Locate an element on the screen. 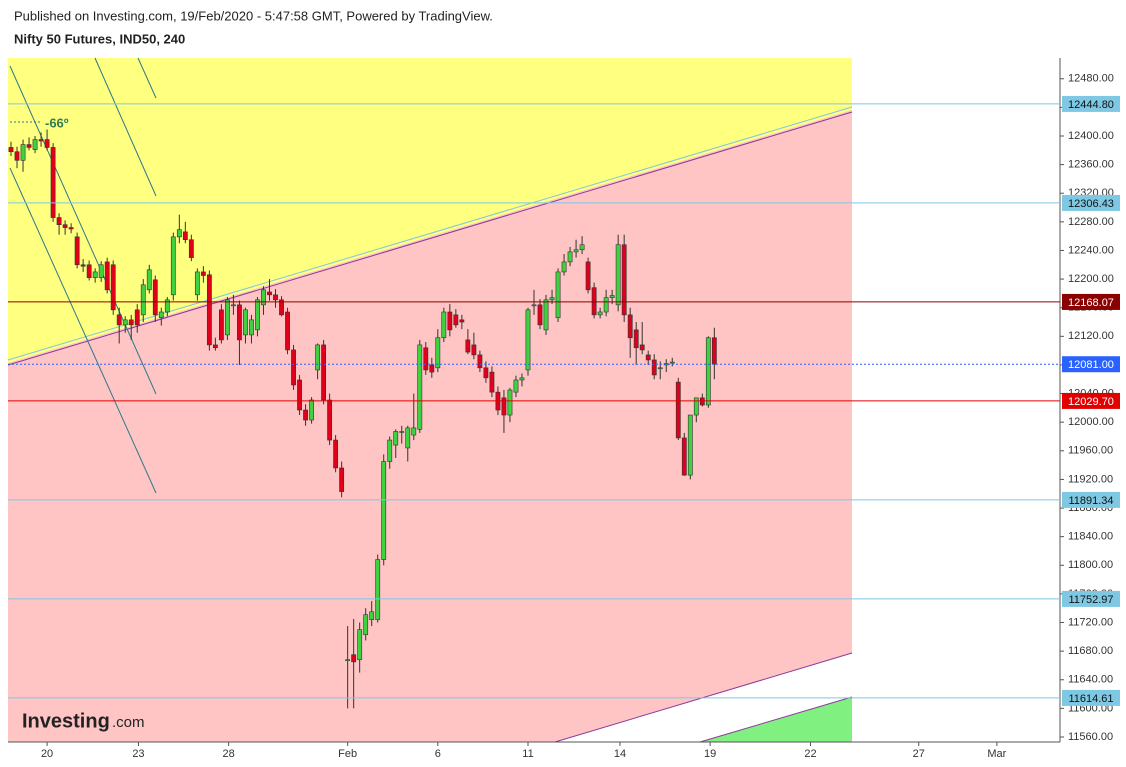  y-tick-label: 12200.00 is located at coordinates (1091, 279).